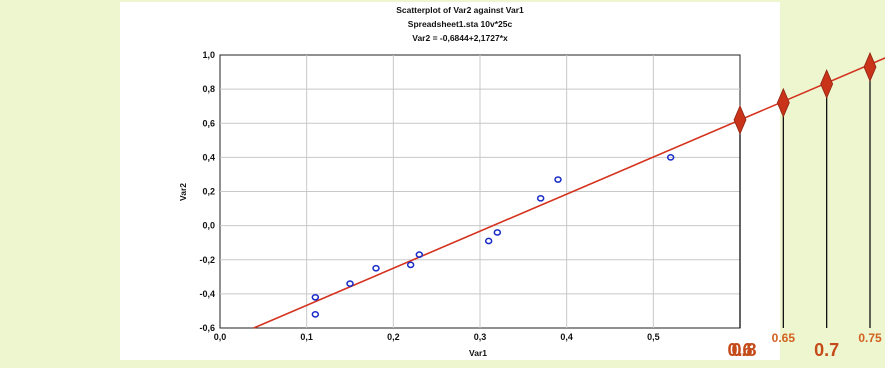  Describe the element at coordinates (183, 192) in the screenshot. I see `y-axis-label: Var2` at that location.